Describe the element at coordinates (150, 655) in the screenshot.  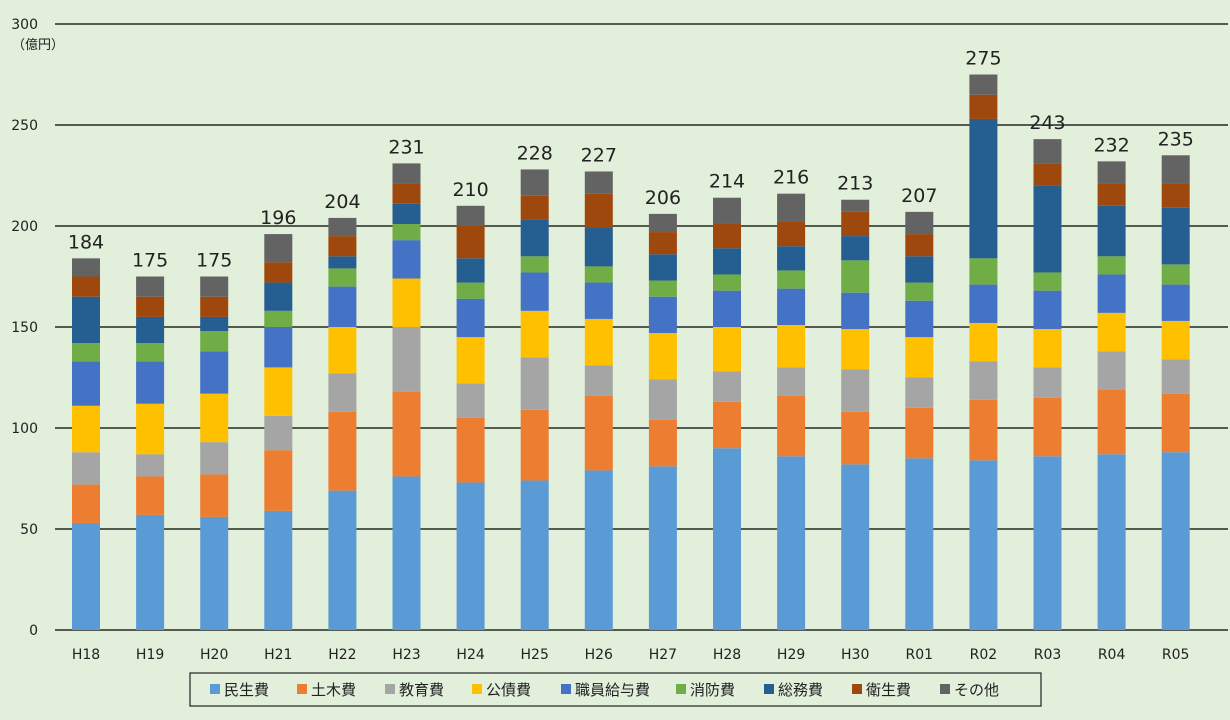
I see `x-tick-label: H19` at that location.